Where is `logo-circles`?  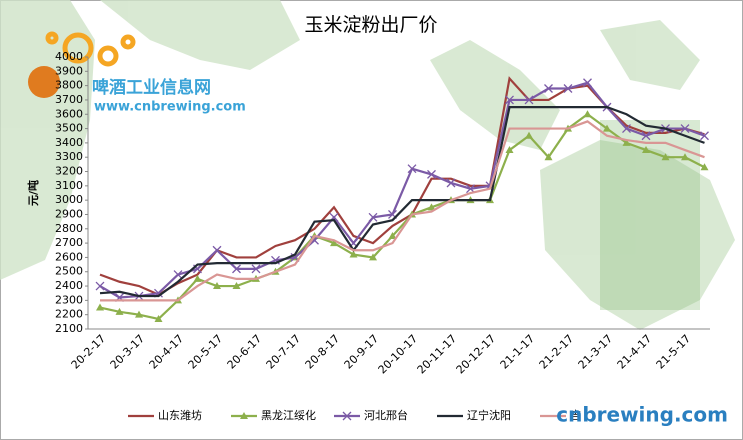 logo-circles is located at coordinates (90, 49).